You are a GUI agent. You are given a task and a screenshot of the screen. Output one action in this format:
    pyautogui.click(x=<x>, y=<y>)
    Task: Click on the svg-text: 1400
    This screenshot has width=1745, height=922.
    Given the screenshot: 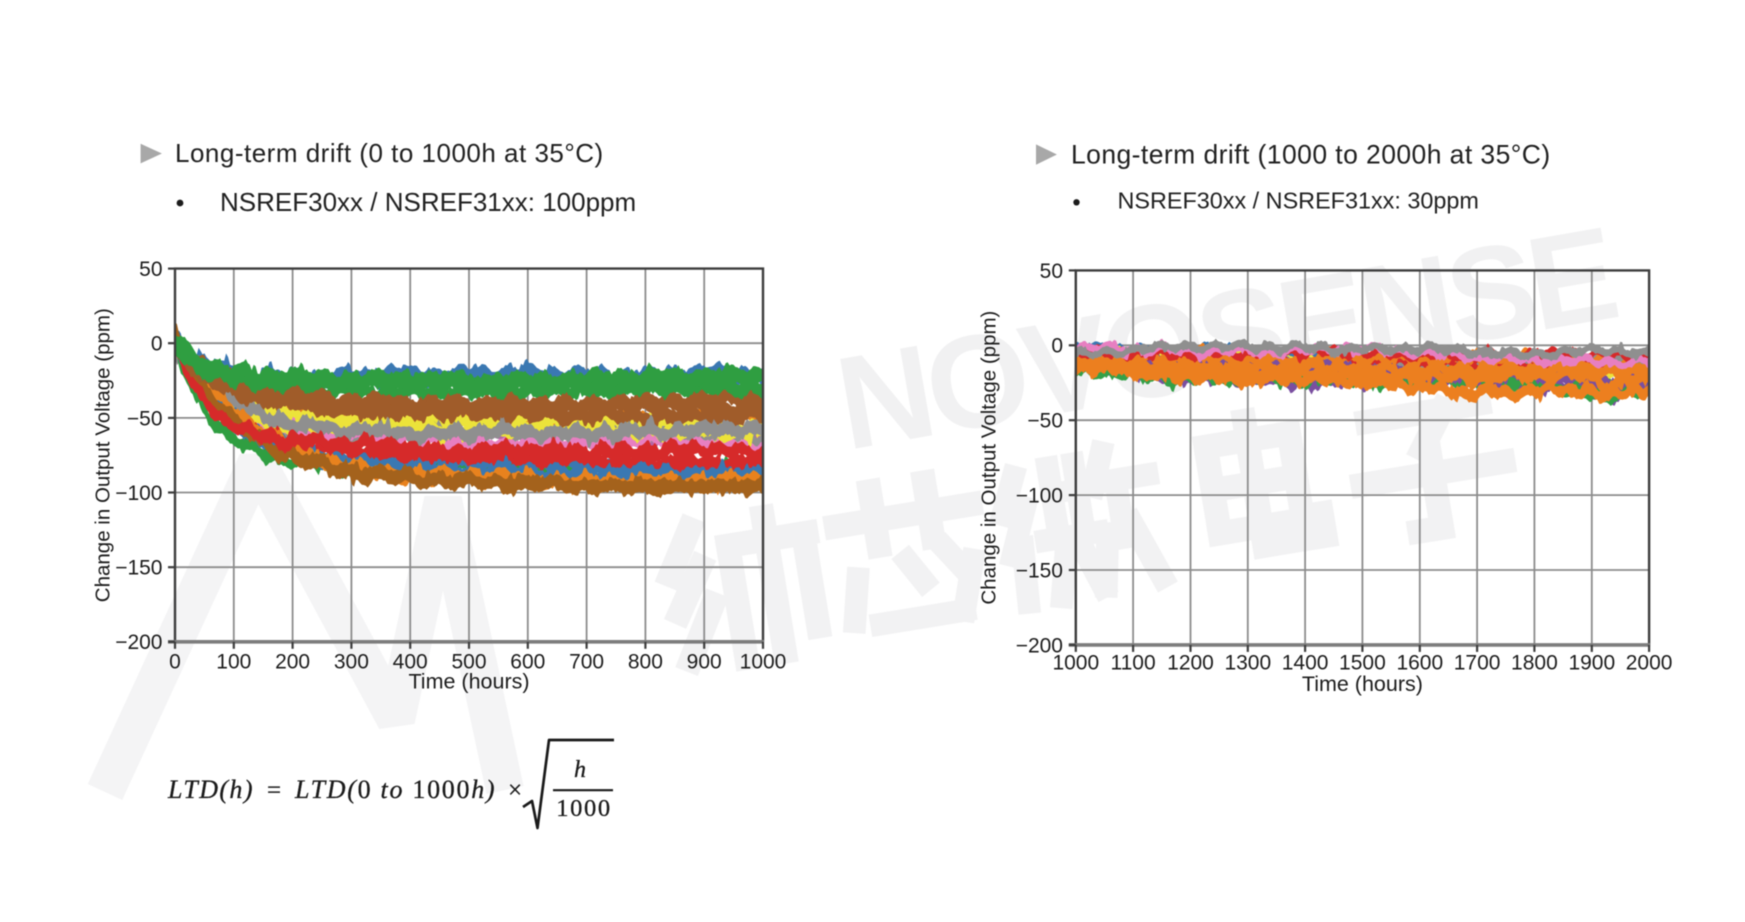 What is the action you would take?
    pyautogui.click(x=1305, y=663)
    